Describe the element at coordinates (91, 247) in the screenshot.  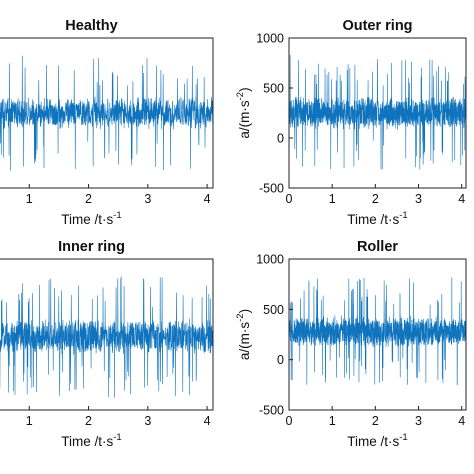
I see `panel-title: Inner ring` at that location.